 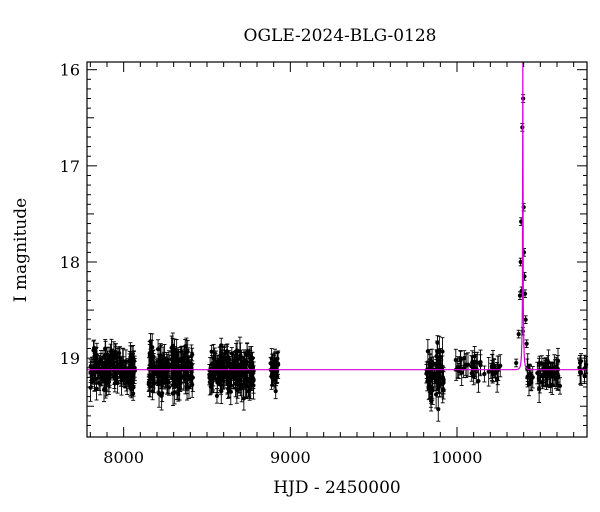 What do you see at coordinates (337, 488) in the screenshot?
I see `x-axis-label: HJD - 2450000` at bounding box center [337, 488].